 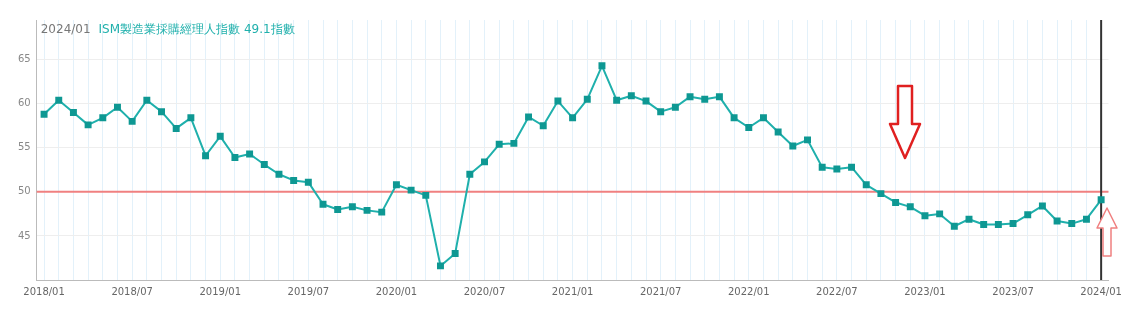 I want to click on y-tick-label: 45, so click(x=24, y=235).